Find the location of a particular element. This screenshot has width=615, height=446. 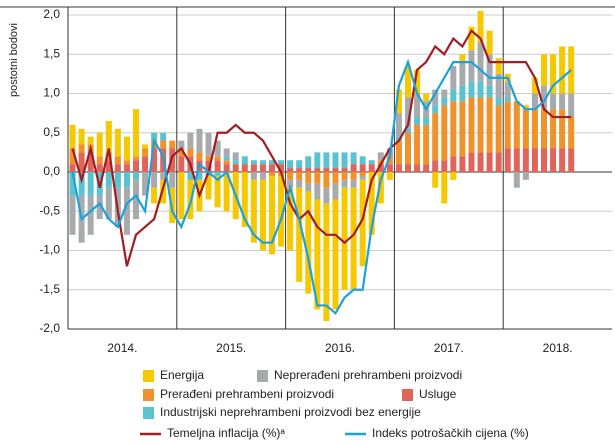

legend-swatch is located at coordinates (148, 376).